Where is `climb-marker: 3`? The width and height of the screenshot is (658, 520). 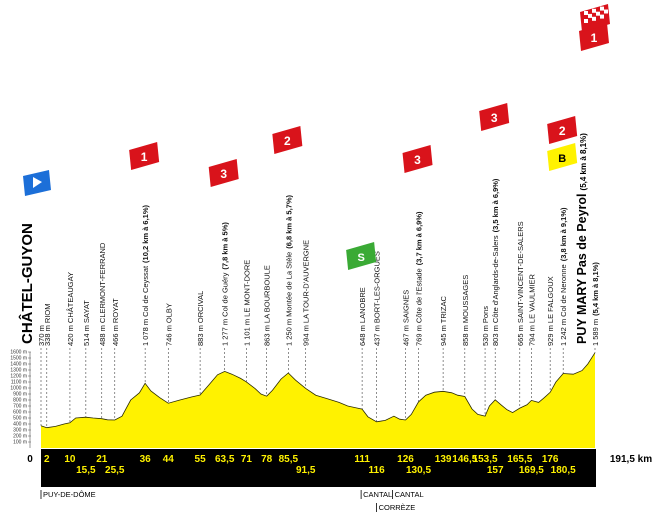
climb-marker: 3 is located at coordinates (494, 117).